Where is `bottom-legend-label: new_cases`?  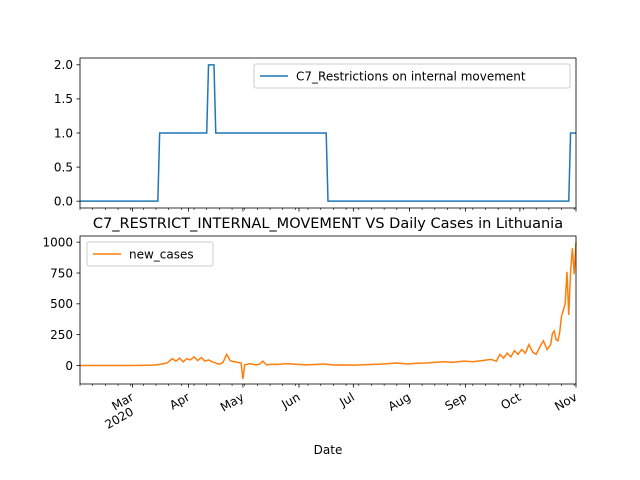 bottom-legend-label: new_cases is located at coordinates (161, 255).